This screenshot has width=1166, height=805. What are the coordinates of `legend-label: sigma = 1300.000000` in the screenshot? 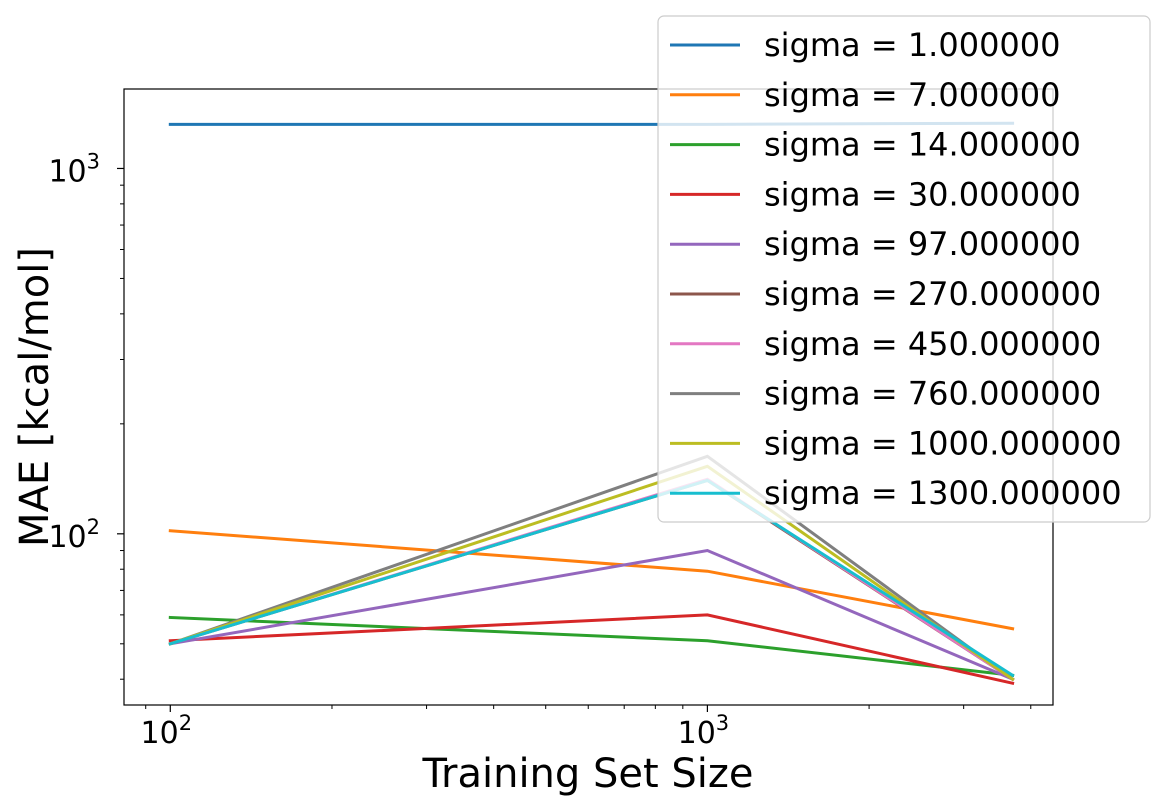 It's located at (943, 493).